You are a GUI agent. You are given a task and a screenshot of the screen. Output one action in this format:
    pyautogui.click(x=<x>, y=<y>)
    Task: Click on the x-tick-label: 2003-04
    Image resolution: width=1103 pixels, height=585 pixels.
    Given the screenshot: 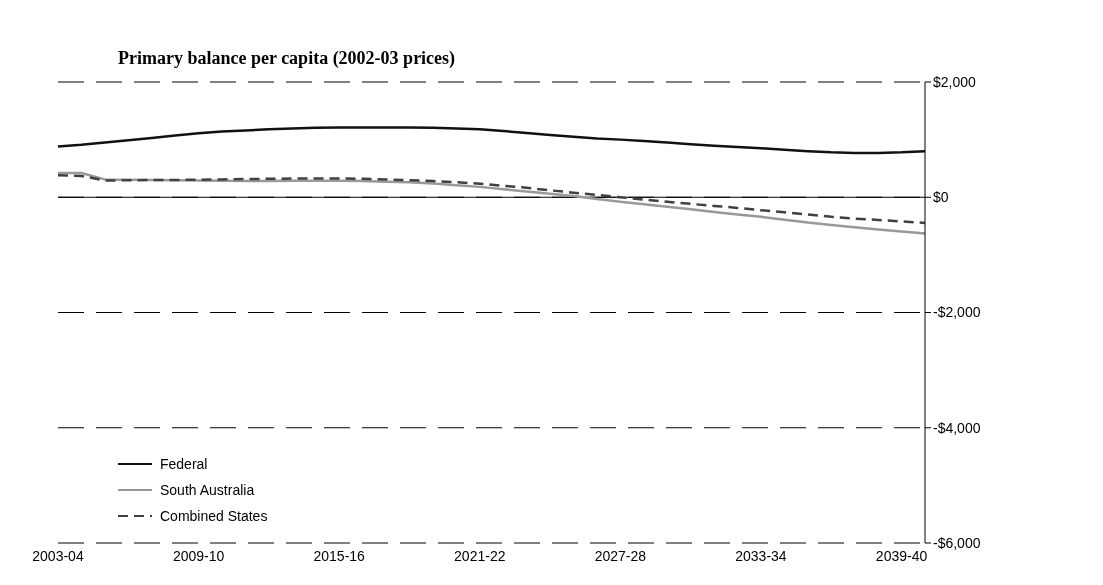 What is the action you would take?
    pyautogui.click(x=58, y=555)
    